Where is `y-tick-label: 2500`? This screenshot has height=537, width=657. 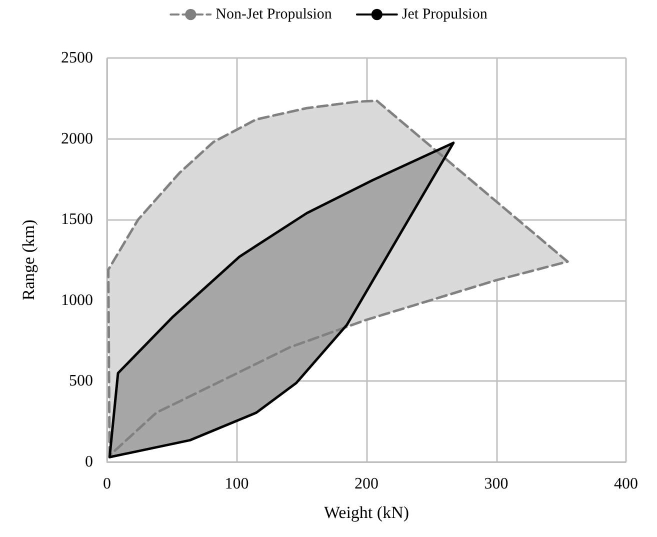 y-tick-label: 2500 is located at coordinates (77, 58).